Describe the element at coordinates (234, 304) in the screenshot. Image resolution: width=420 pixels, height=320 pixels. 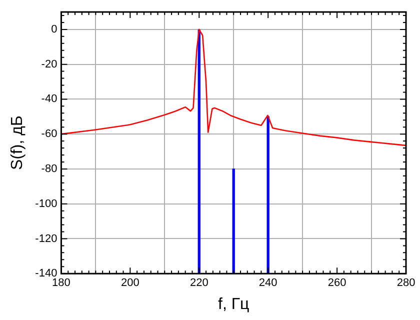
I see `x-axis-title: f, Гц` at that location.